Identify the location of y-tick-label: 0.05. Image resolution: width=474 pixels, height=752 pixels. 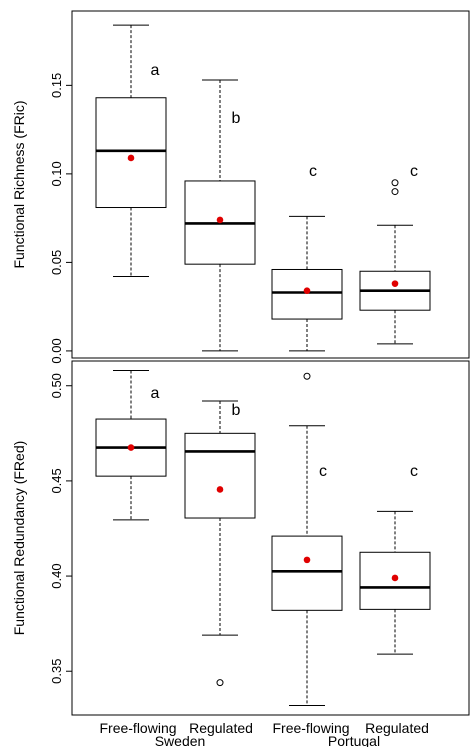
(56, 262).